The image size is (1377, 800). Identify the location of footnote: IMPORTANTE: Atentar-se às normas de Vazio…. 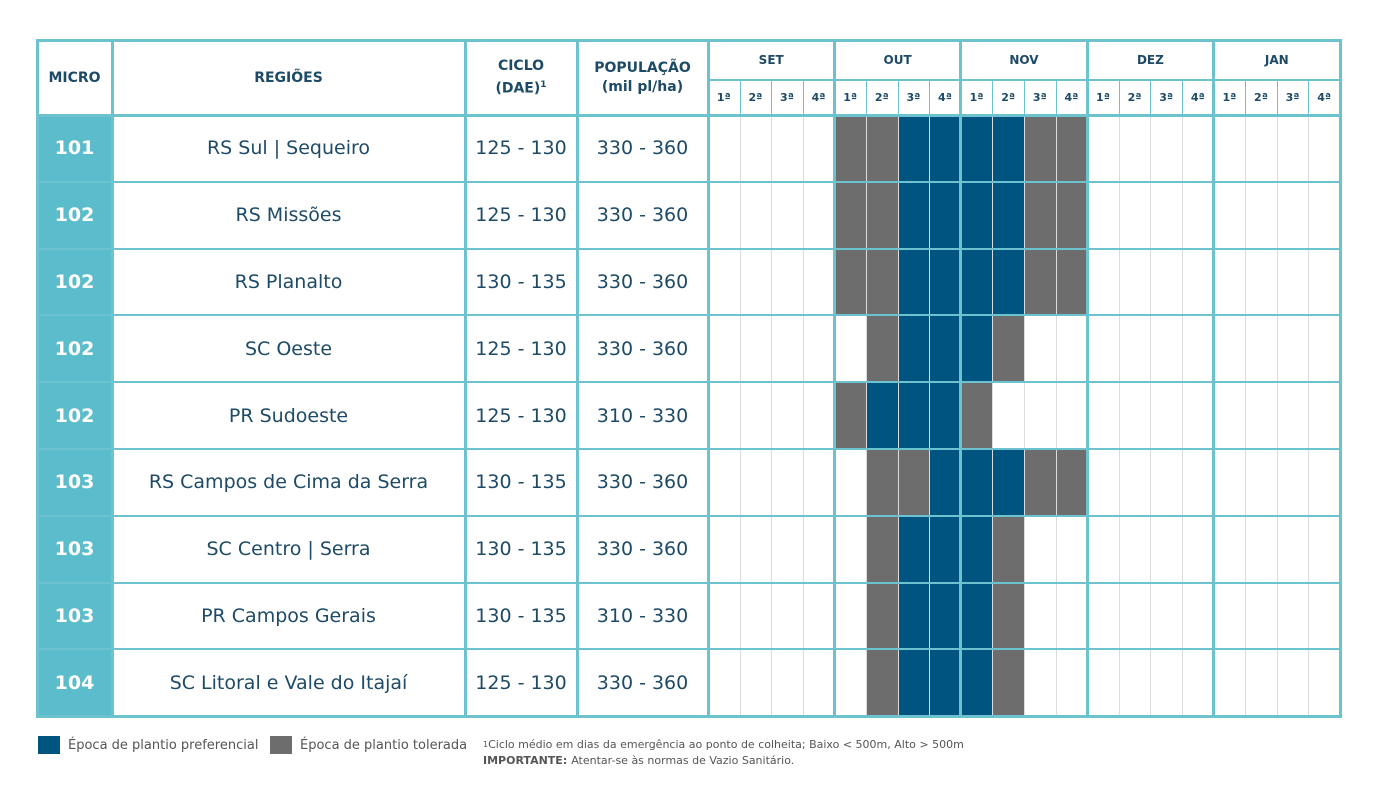
(833, 760).